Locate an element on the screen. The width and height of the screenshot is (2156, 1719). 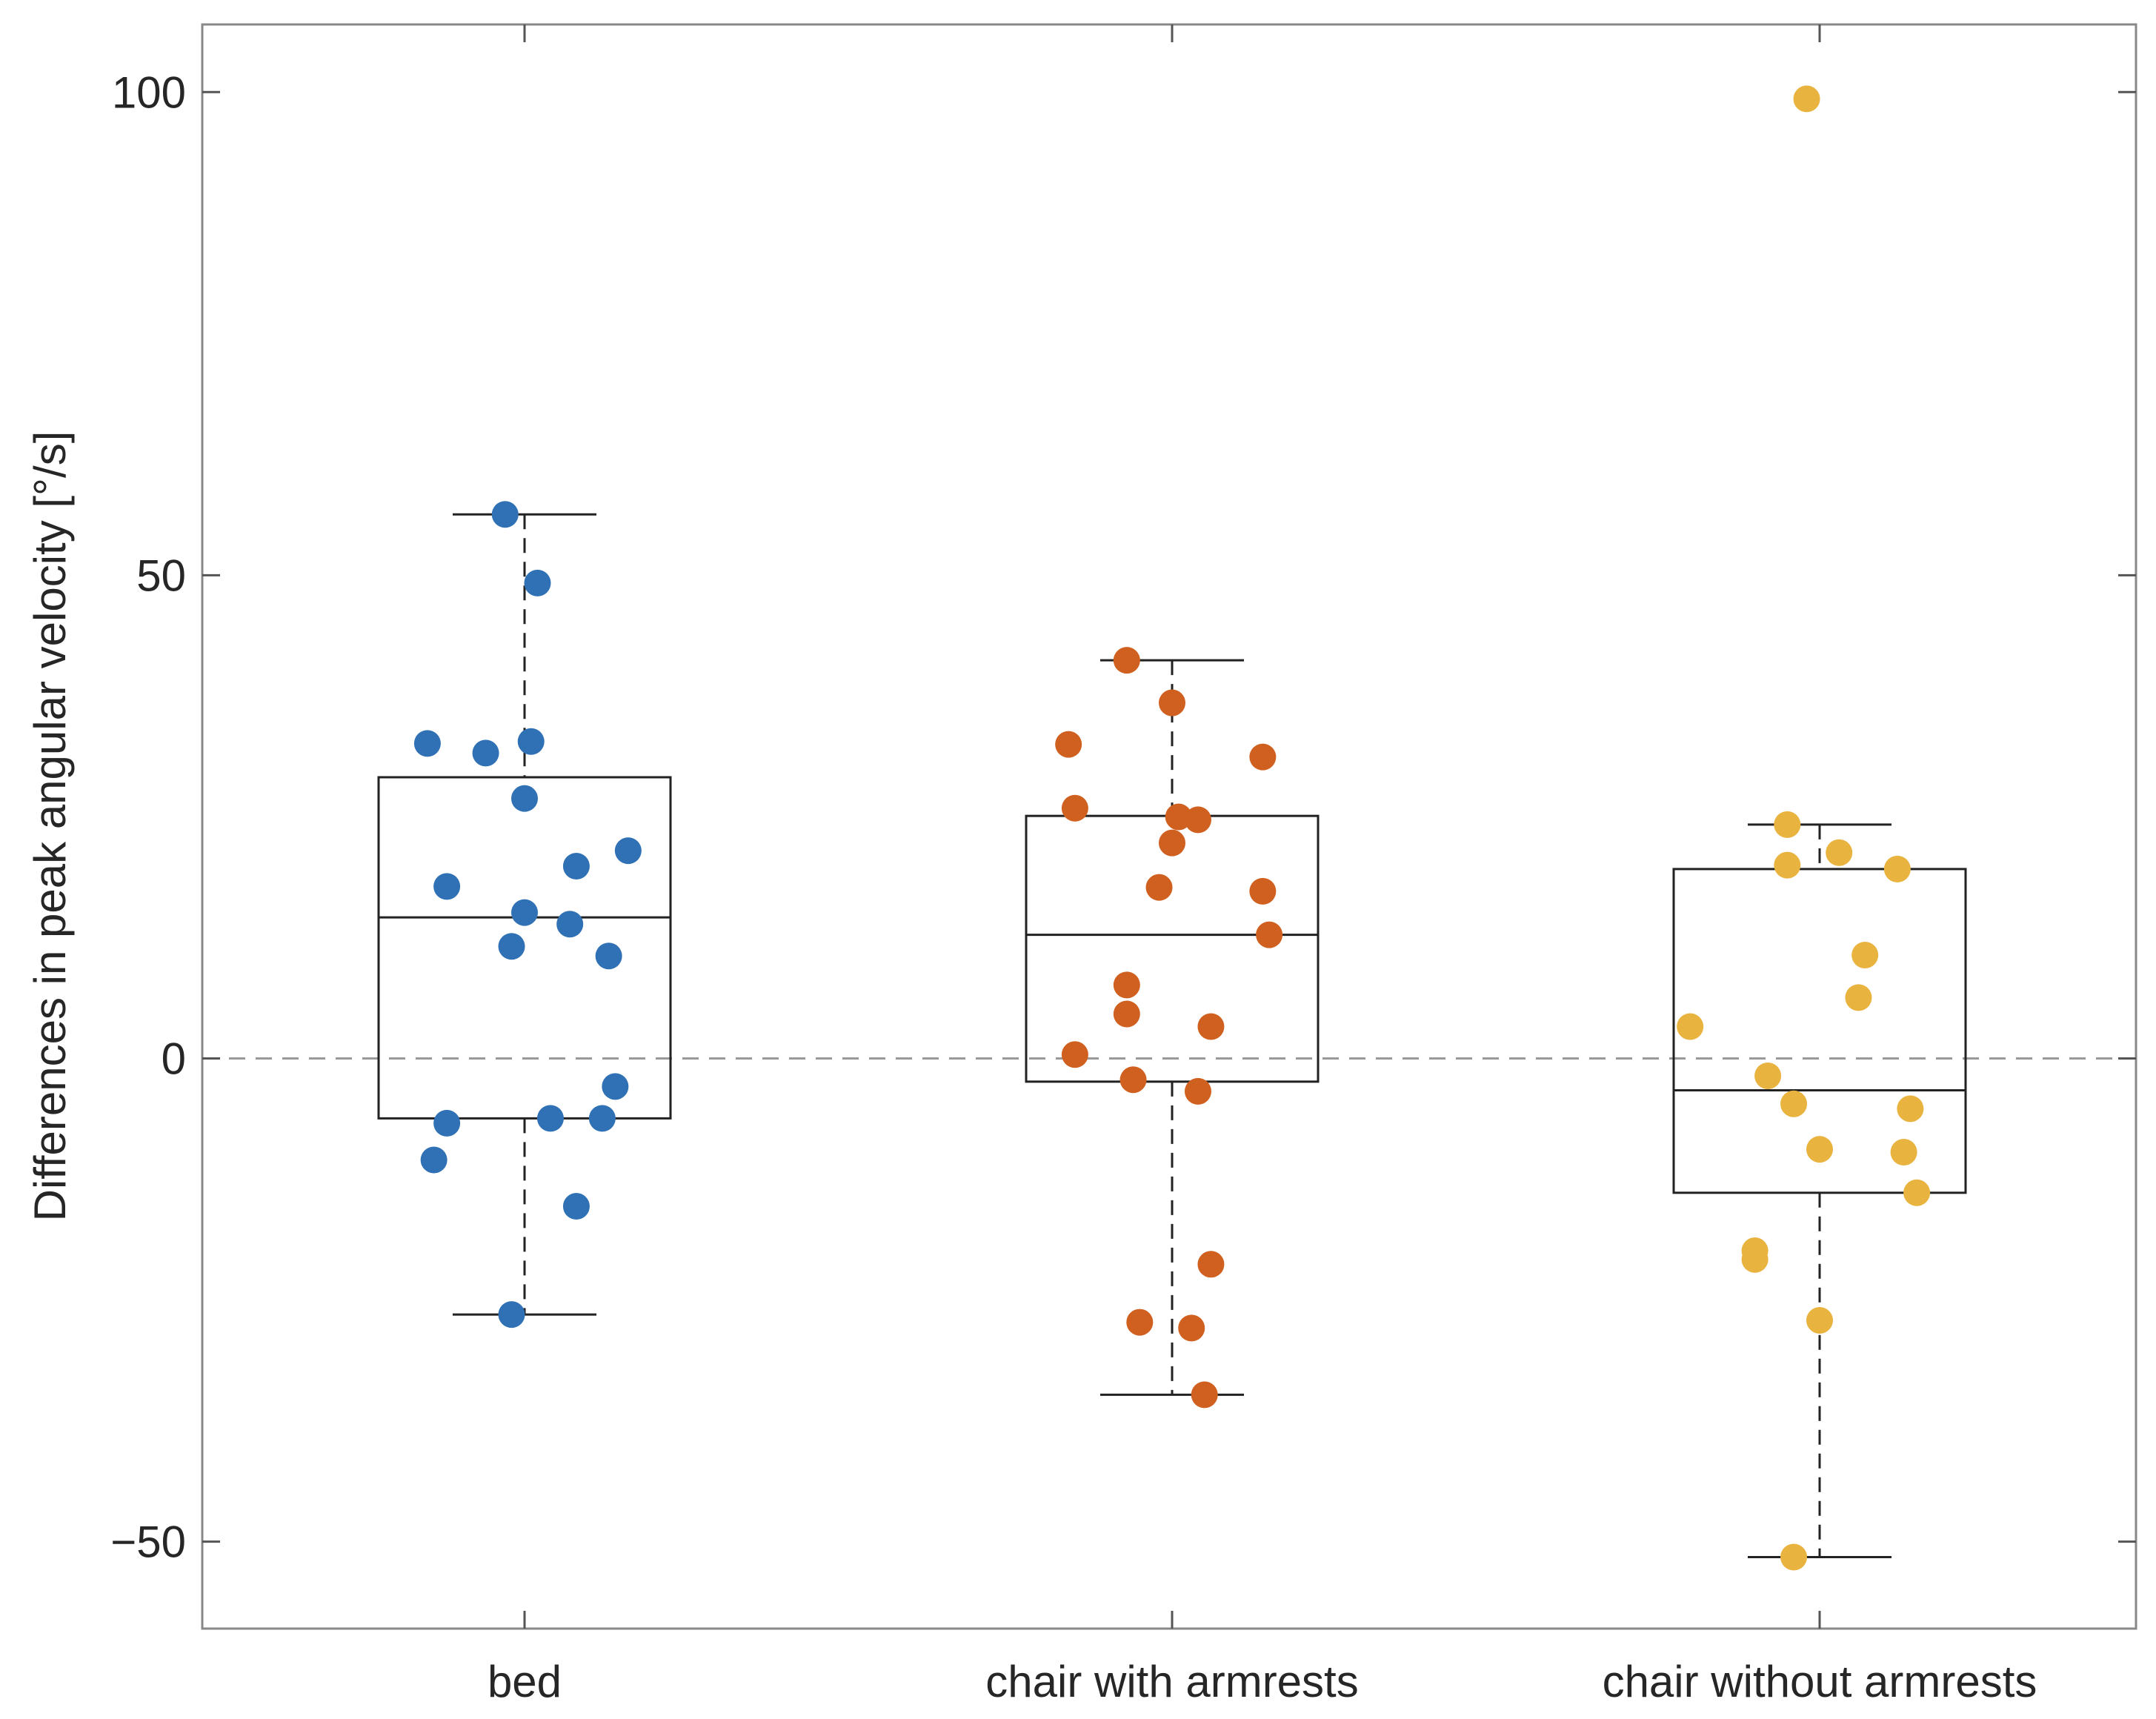
x-tick-label: chair with armrests is located at coordinates (1171, 1682).